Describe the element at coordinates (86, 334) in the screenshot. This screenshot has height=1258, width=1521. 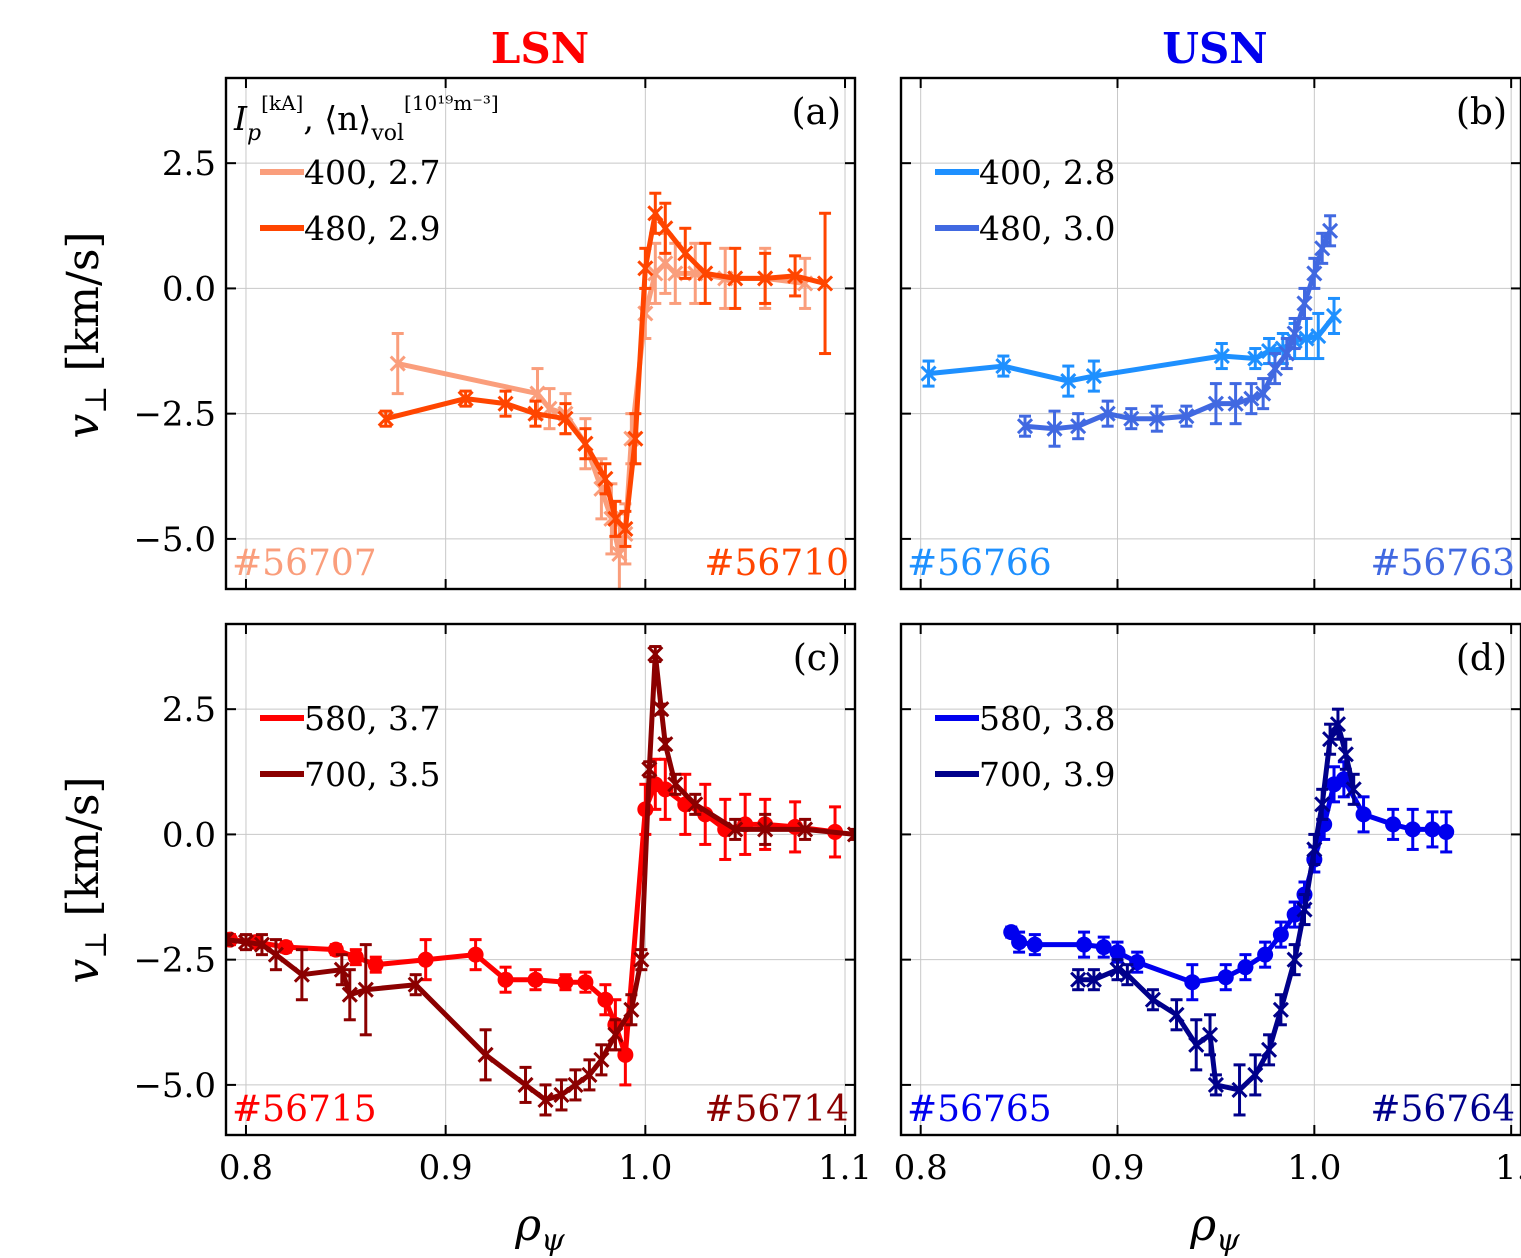
I see `ylabel-top: v⊥ [km/s]` at that location.